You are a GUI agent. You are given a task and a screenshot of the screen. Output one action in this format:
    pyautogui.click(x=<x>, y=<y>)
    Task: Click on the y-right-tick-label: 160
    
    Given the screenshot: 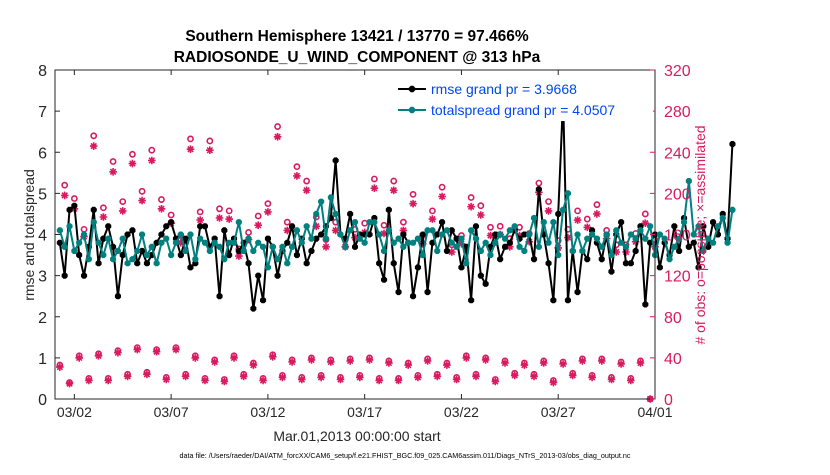 What is the action you would take?
    pyautogui.click(x=677, y=236)
    